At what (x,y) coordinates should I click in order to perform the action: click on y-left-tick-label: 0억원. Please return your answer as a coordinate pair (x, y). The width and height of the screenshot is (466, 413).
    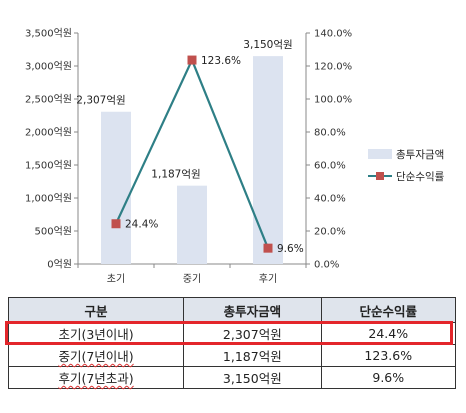
    Looking at the image, I should click on (59, 265).